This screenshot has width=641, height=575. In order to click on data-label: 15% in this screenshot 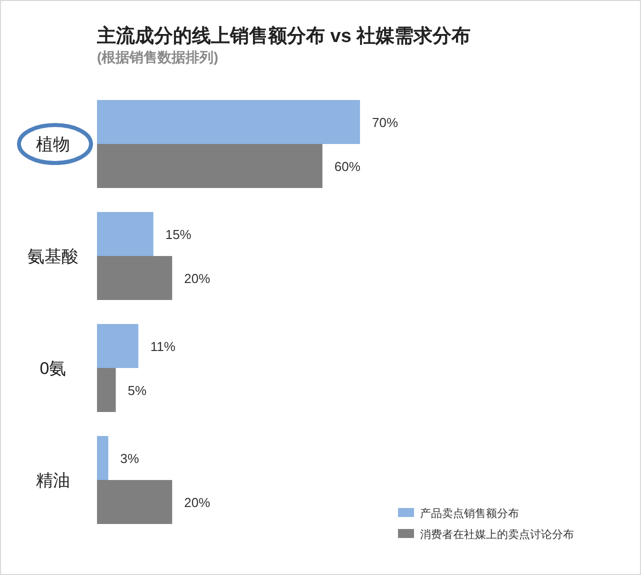, I will do `click(178, 234)`.